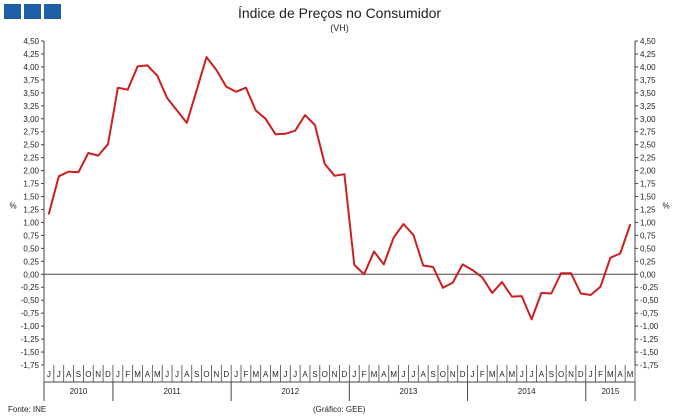  Describe the element at coordinates (31, 235) in the screenshot. I see `y-tick-label-left: 0,75` at that location.